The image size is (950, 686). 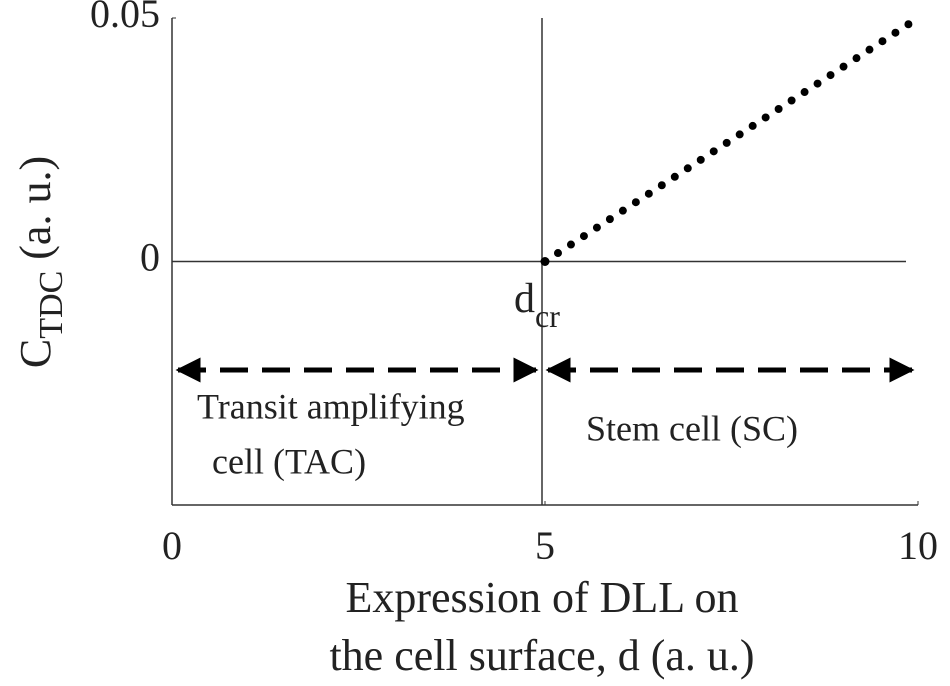 I want to click on x-tick-label: 5, so click(x=545, y=545).